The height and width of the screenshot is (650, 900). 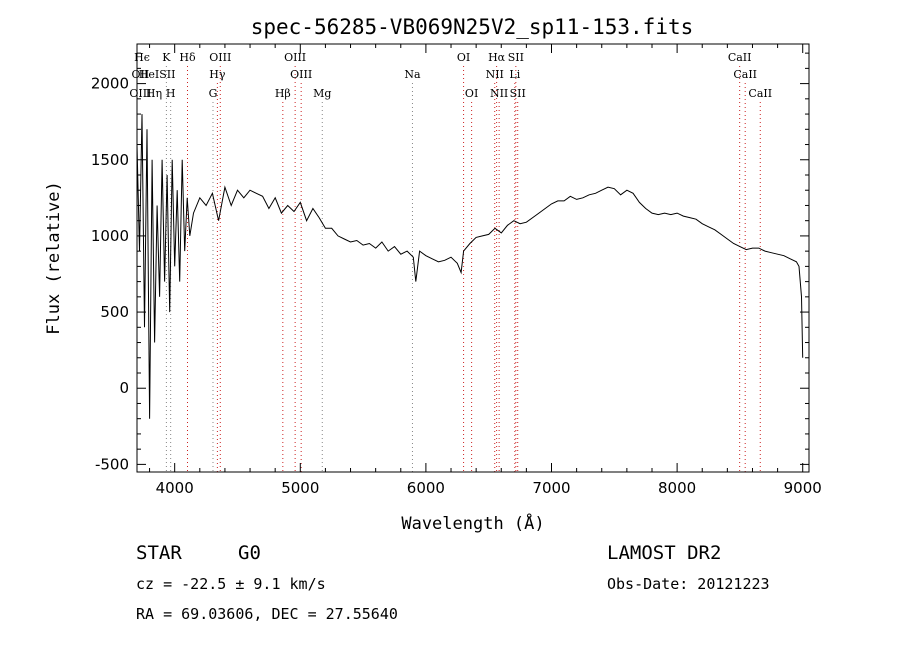 What do you see at coordinates (114, 312) in the screenshot?
I see `y-tick-label: 500` at bounding box center [114, 312].